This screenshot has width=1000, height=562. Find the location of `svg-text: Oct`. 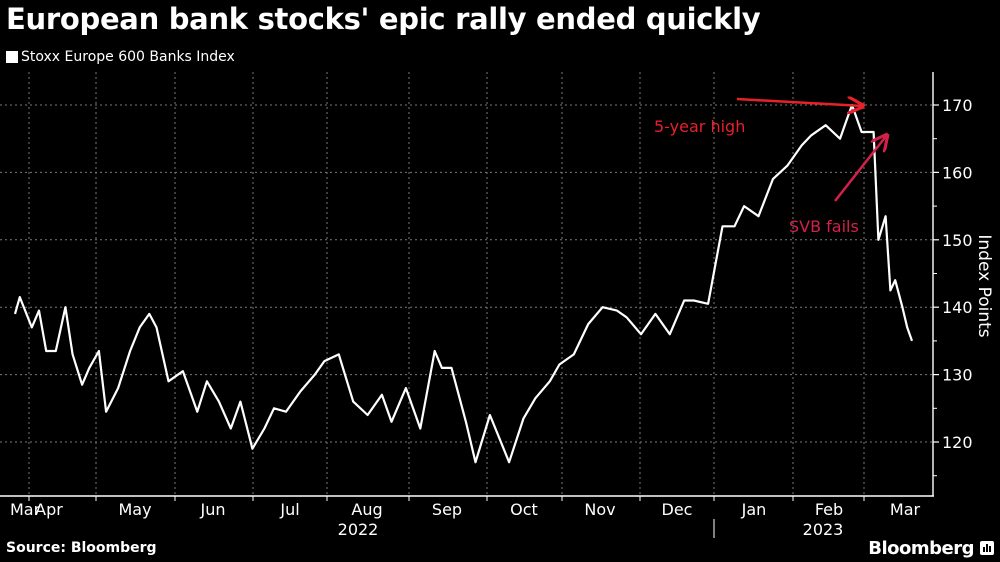

svg-text: Oct is located at coordinates (524, 509).